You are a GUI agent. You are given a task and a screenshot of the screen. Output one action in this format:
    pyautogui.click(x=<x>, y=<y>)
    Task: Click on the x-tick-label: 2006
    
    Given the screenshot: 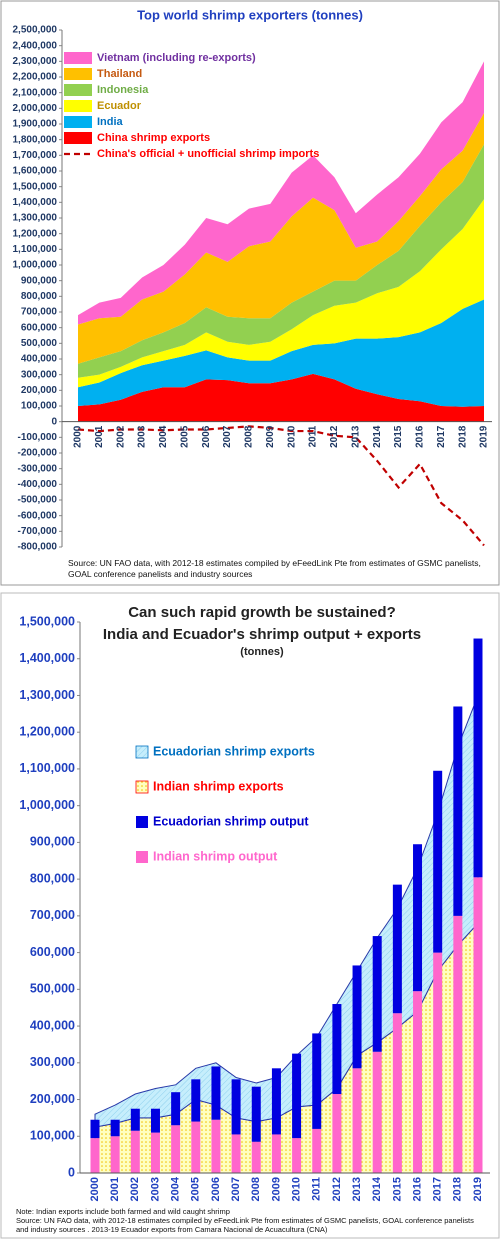 What is the action you would take?
    pyautogui.click(x=216, y=1189)
    